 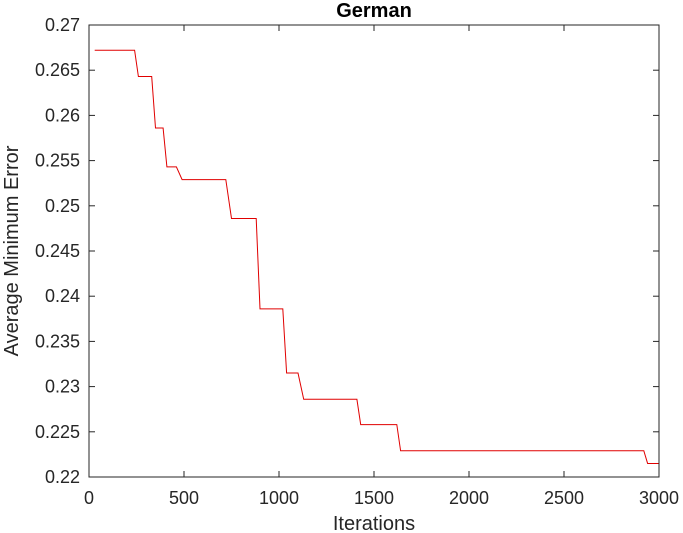 What do you see at coordinates (469, 498) in the screenshot?
I see `x-tick-label: 2000` at bounding box center [469, 498].